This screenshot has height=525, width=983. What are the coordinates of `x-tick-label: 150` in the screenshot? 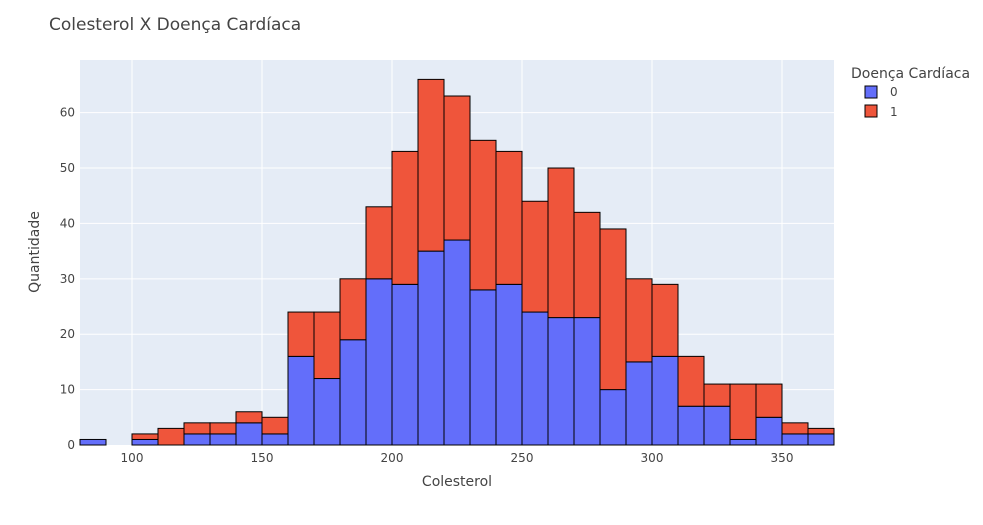 It's located at (262, 458).